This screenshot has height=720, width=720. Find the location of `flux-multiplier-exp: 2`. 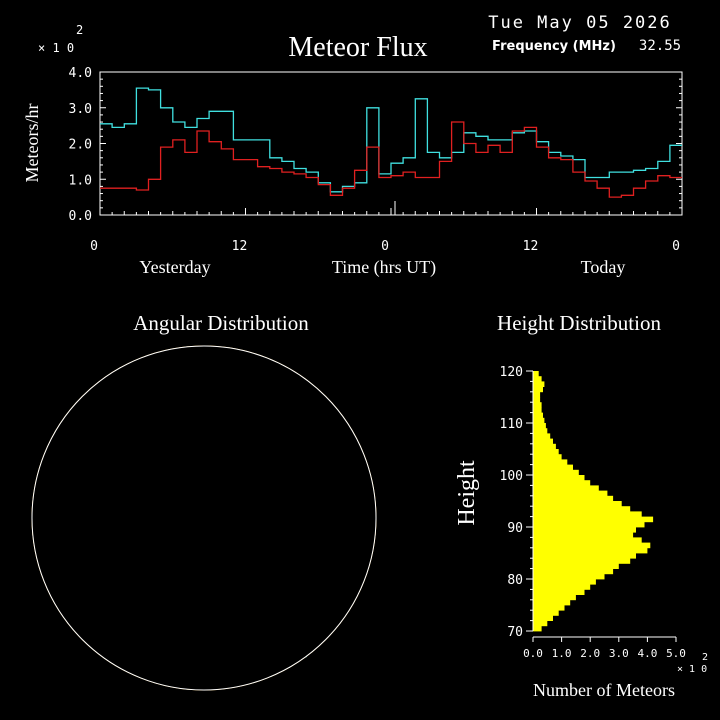

flux-multiplier-exp: 2 is located at coordinates (79, 30).